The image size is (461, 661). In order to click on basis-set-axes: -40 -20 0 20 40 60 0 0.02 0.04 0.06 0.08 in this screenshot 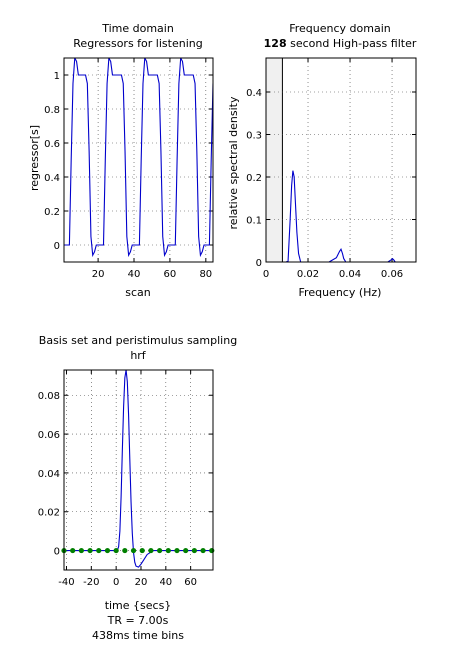, I will do `click(126, 478)`.